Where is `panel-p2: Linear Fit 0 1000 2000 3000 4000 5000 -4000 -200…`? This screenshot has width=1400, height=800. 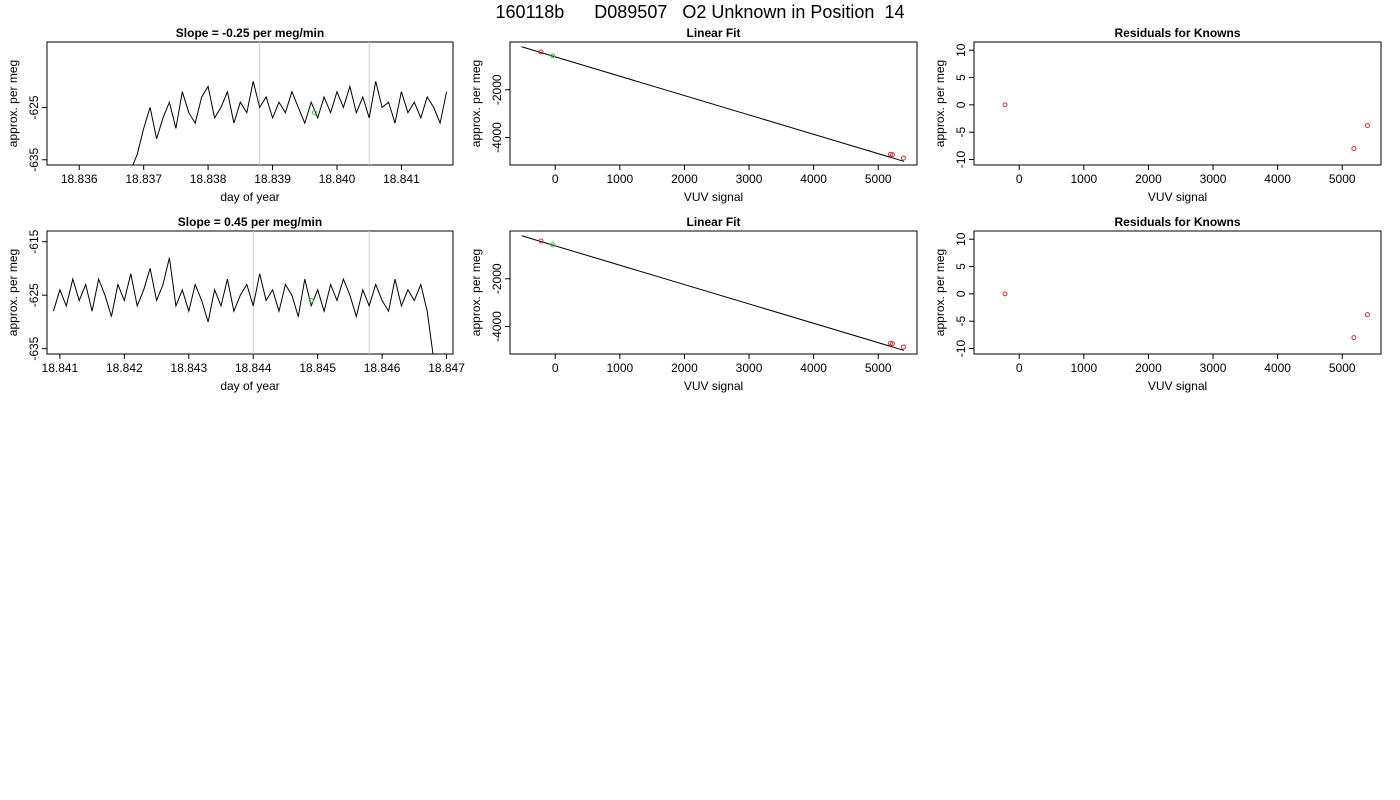
panel-p2: Linear Fit 0 1000 2000 3000 4000 5000 -4000 -200… is located at coordinates (693, 115).